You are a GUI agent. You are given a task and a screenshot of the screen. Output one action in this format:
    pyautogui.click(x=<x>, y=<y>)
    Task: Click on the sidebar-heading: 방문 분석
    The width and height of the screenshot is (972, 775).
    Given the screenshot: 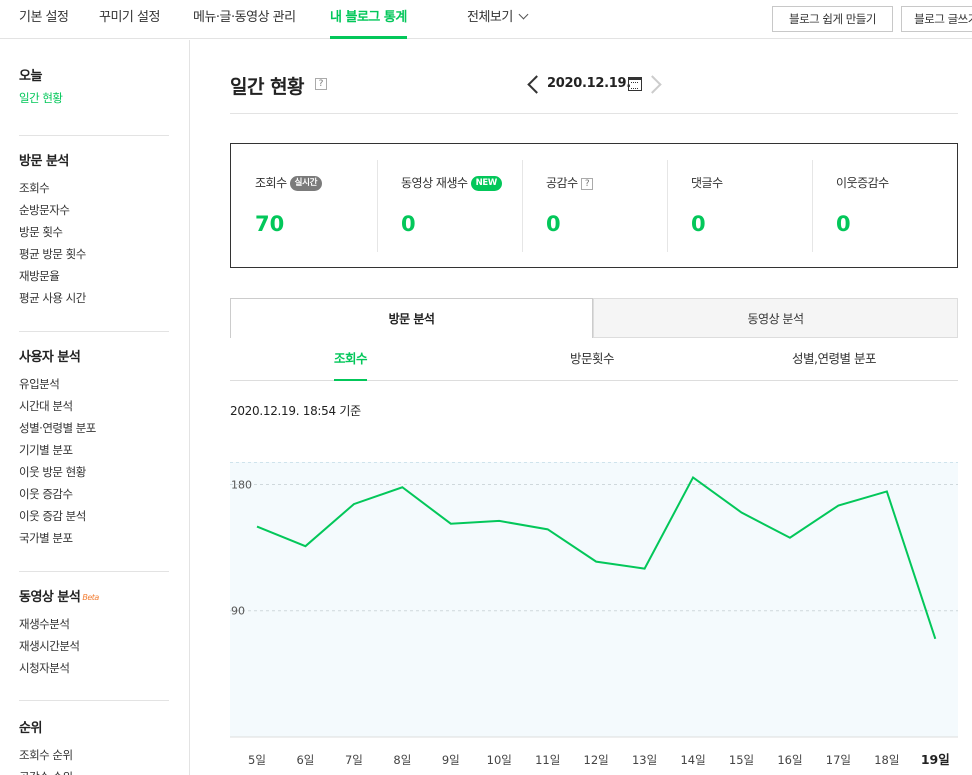 What is the action you would take?
    pyautogui.click(x=44, y=161)
    